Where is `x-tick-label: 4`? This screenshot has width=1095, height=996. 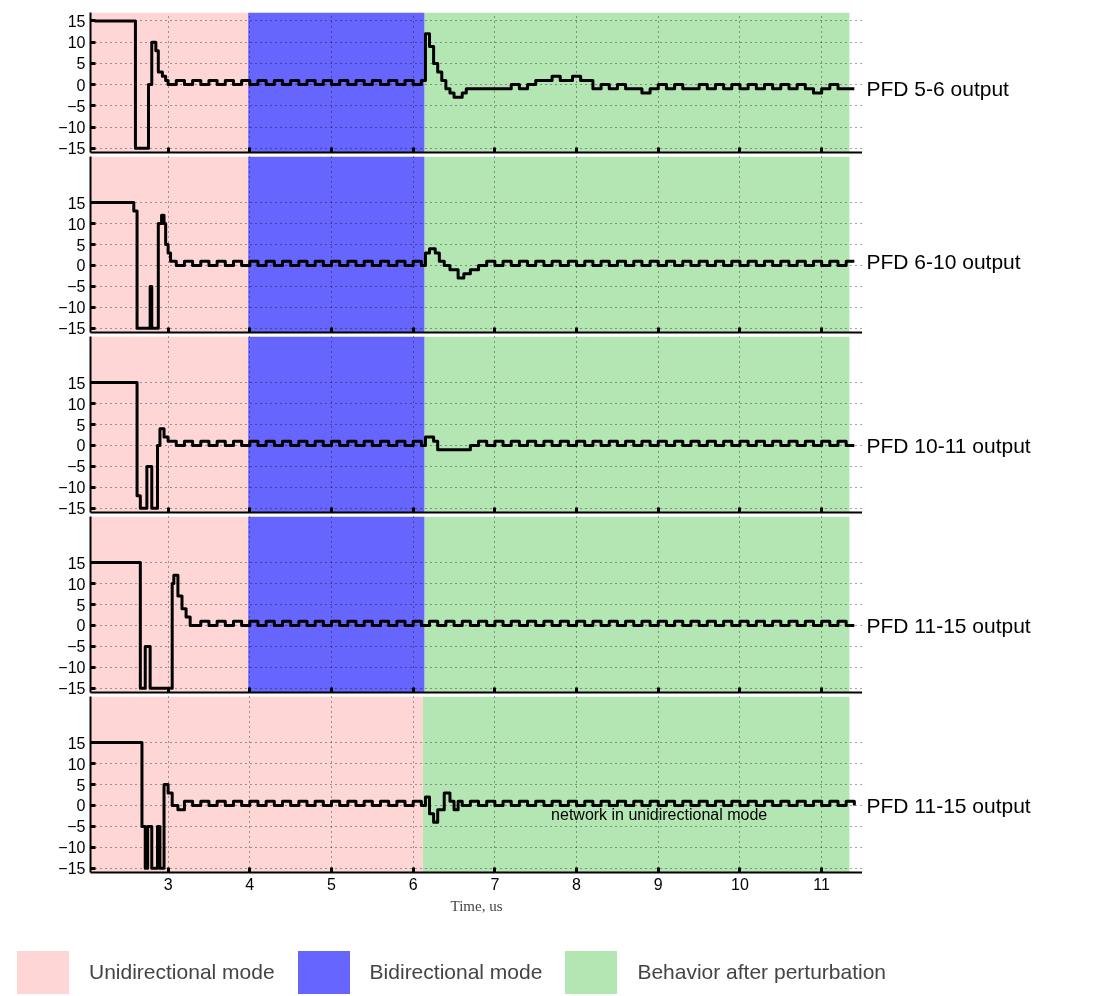 x-tick-label: 4 is located at coordinates (250, 884).